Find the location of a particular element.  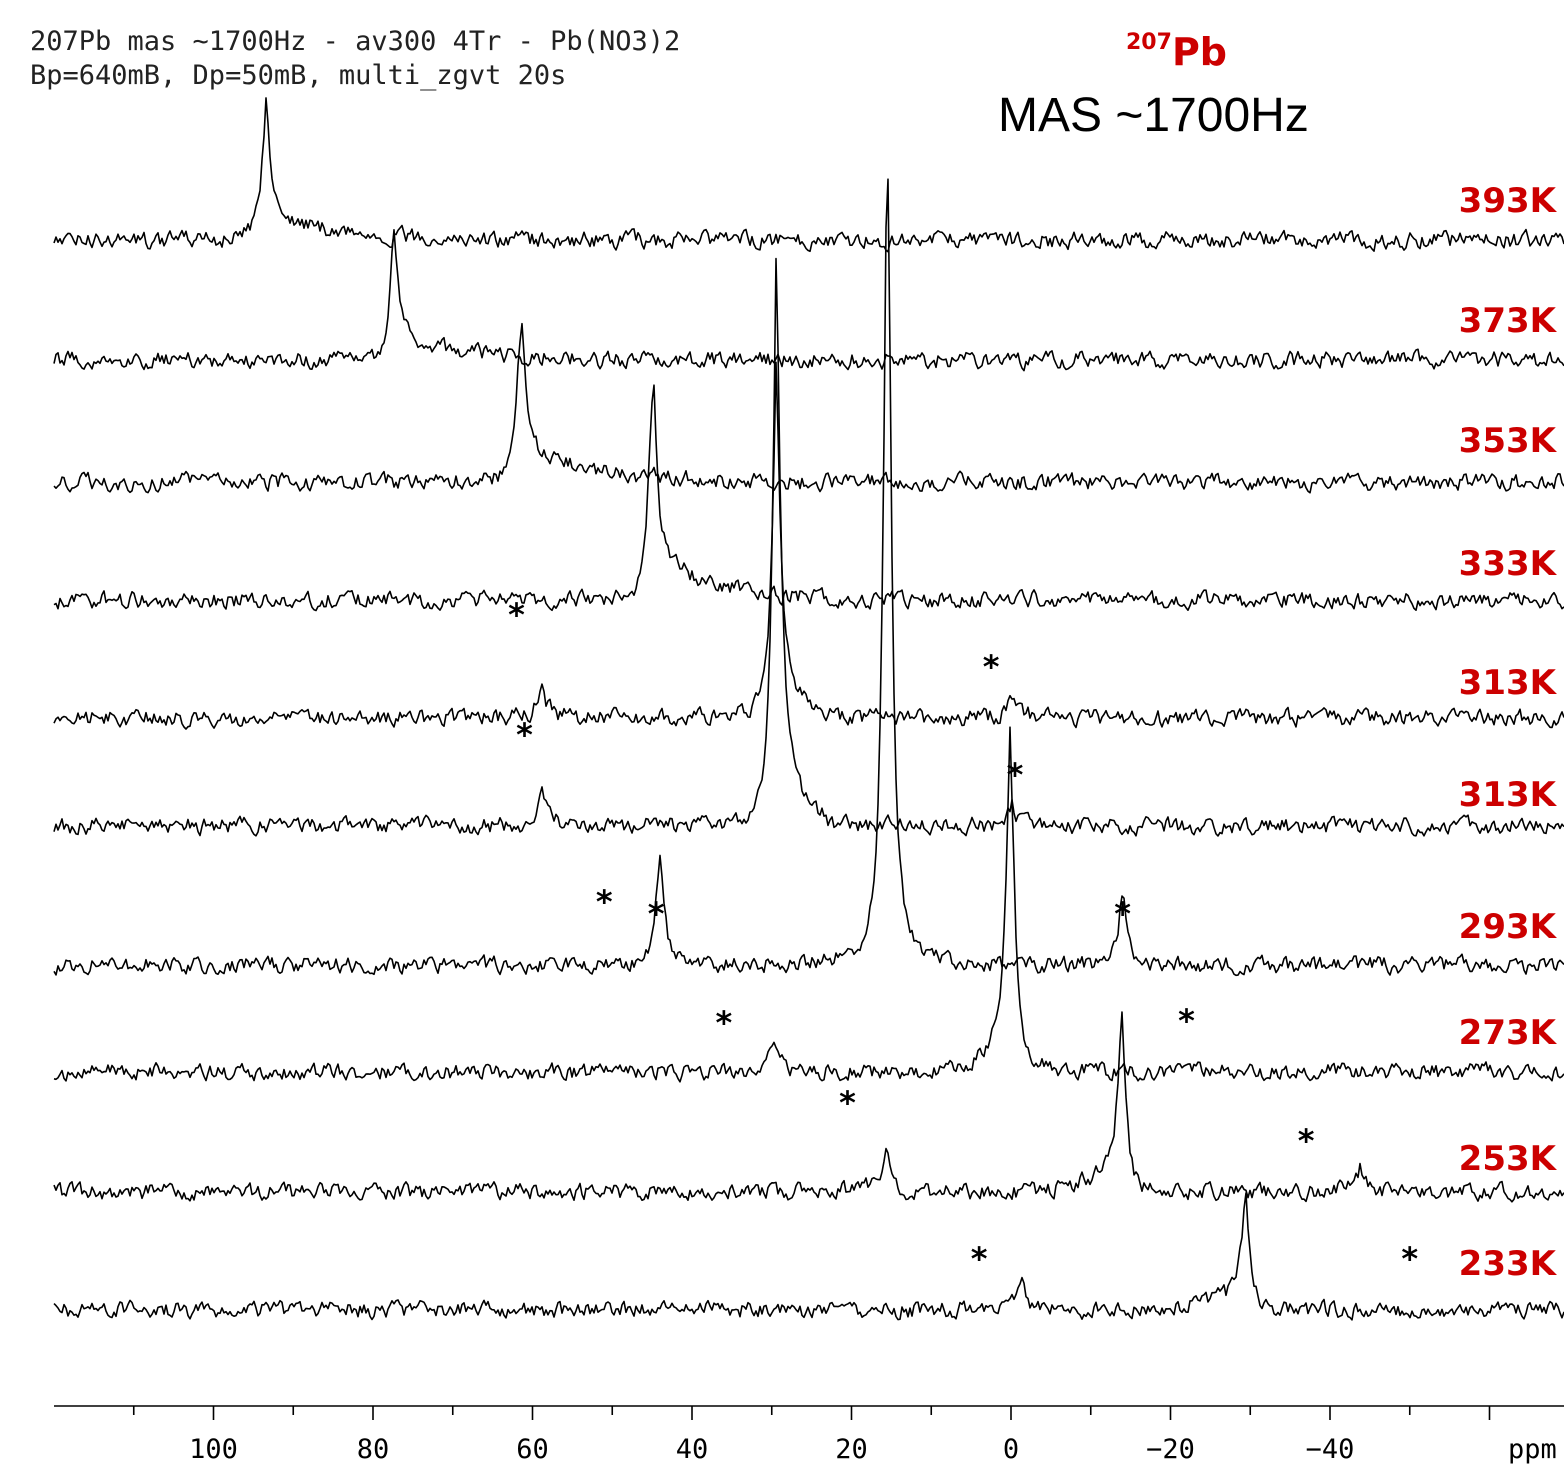

x-tick-label: −40 is located at coordinates (1330, 1449).